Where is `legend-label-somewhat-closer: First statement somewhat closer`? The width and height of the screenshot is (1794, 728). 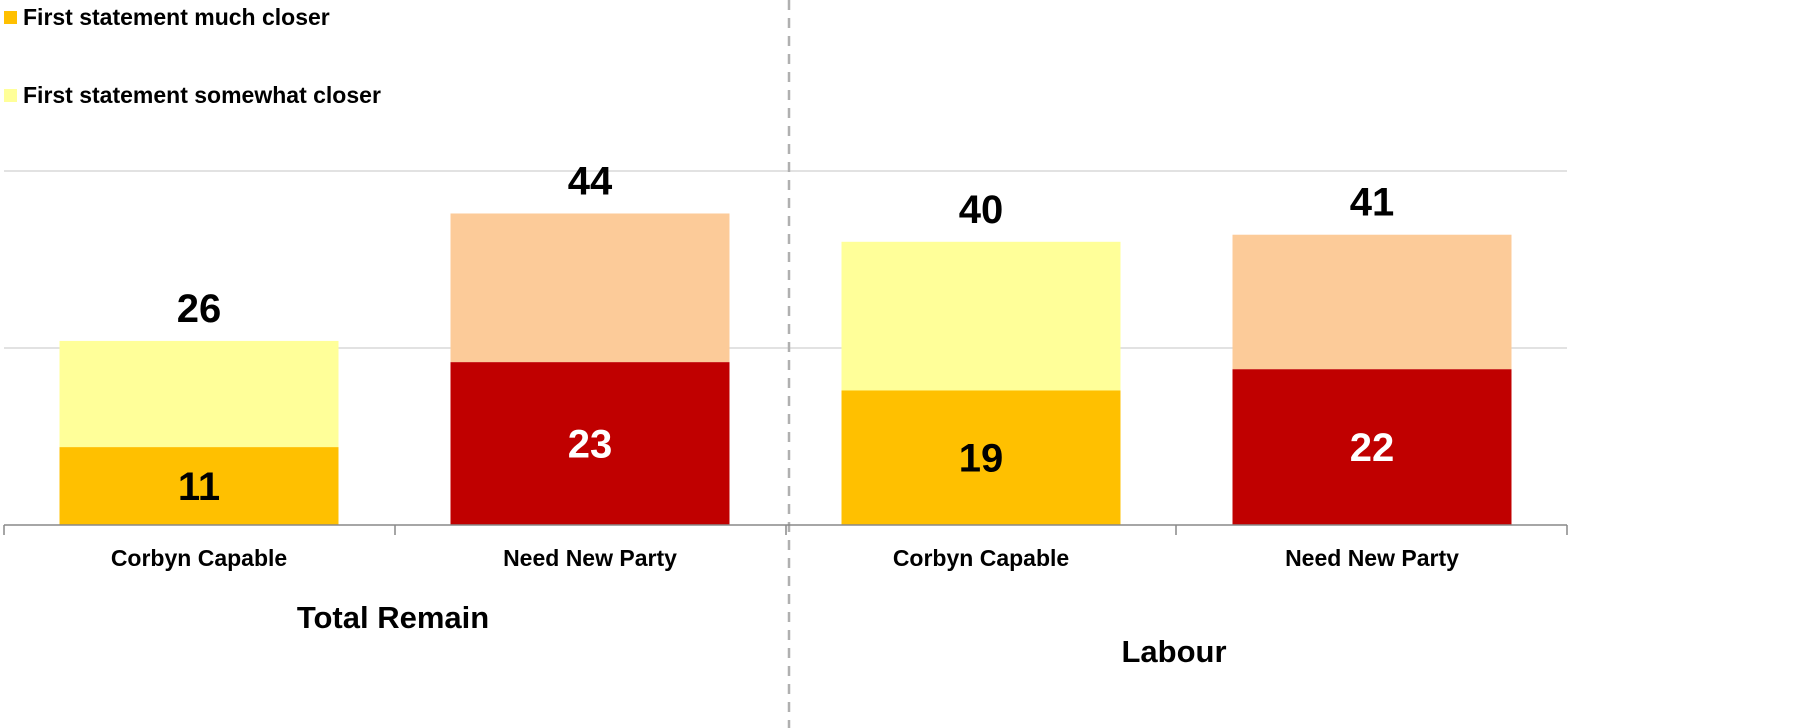
legend-label-somewhat-closer: First statement somewhat closer is located at coordinates (202, 95).